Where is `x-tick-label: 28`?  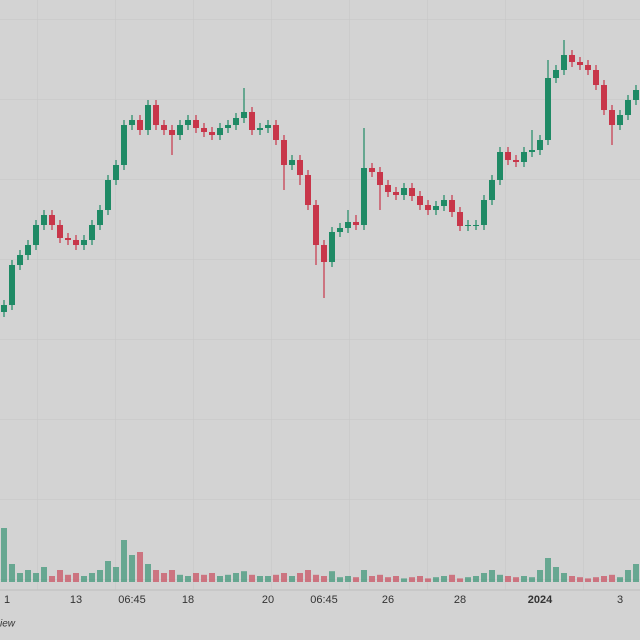
x-tick-label: 28 is located at coordinates (460, 600).